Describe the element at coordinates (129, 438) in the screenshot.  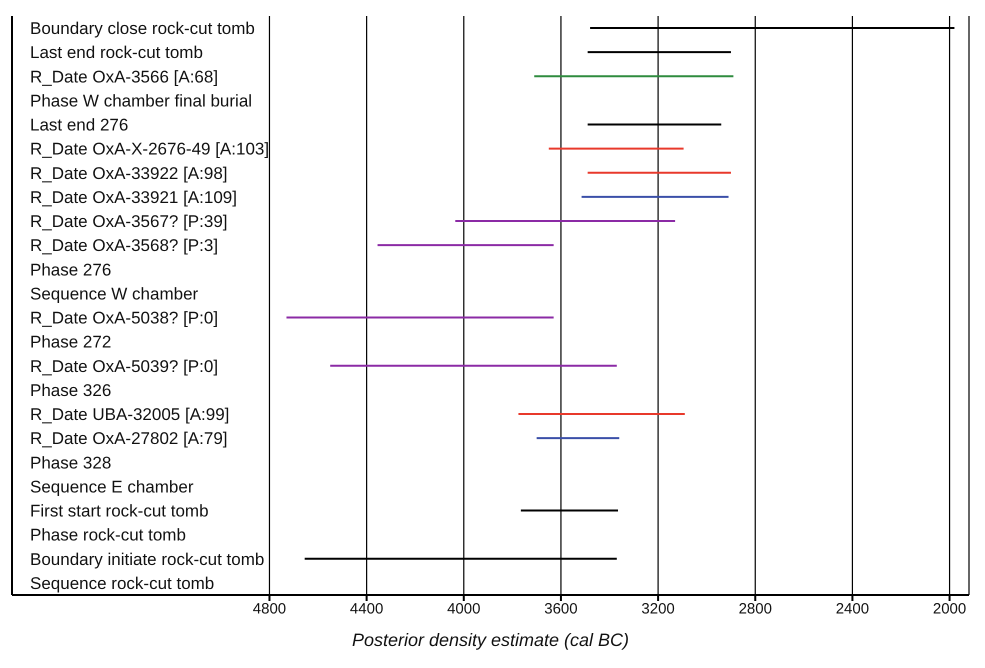
I see `y-tick-label: R_Date OxA-27802 [A:79]` at that location.